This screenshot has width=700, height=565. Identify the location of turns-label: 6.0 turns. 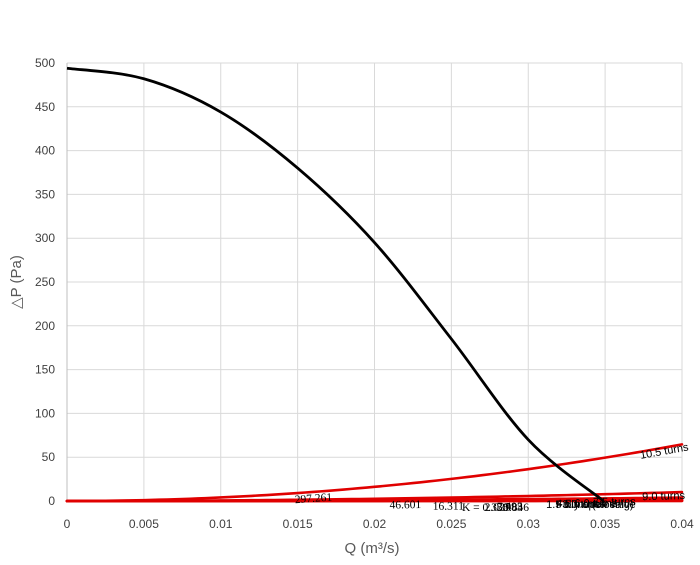
(595, 504).